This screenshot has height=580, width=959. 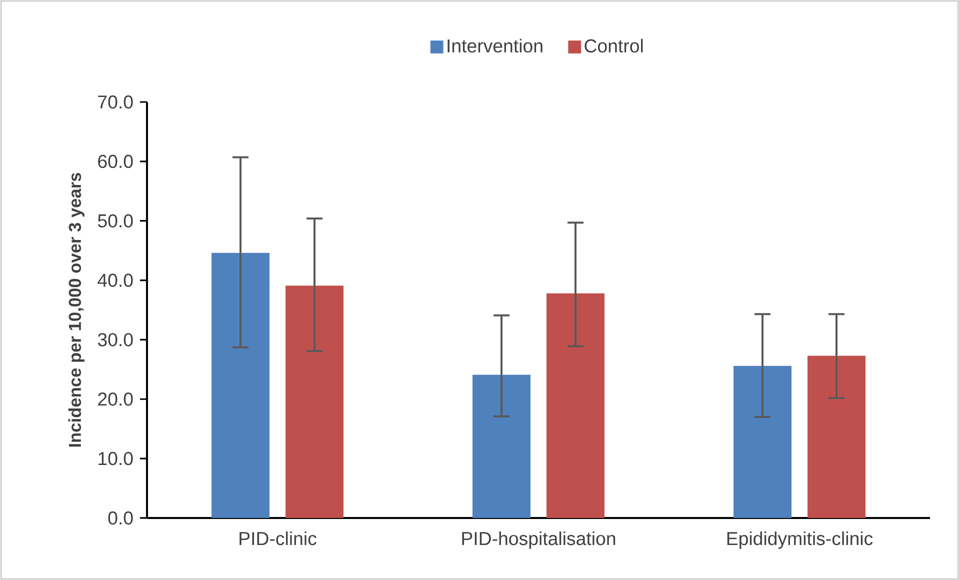 What do you see at coordinates (539, 540) in the screenshot?
I see `x-tick-label: PID-hospitalisation` at bounding box center [539, 540].